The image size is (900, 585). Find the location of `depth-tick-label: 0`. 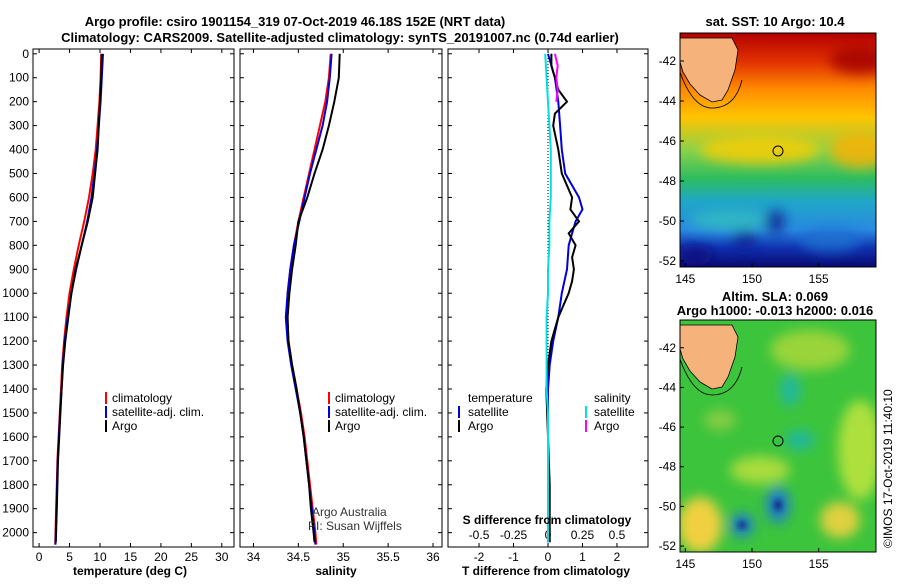

depth-tick-label: 0 is located at coordinates (25, 54).